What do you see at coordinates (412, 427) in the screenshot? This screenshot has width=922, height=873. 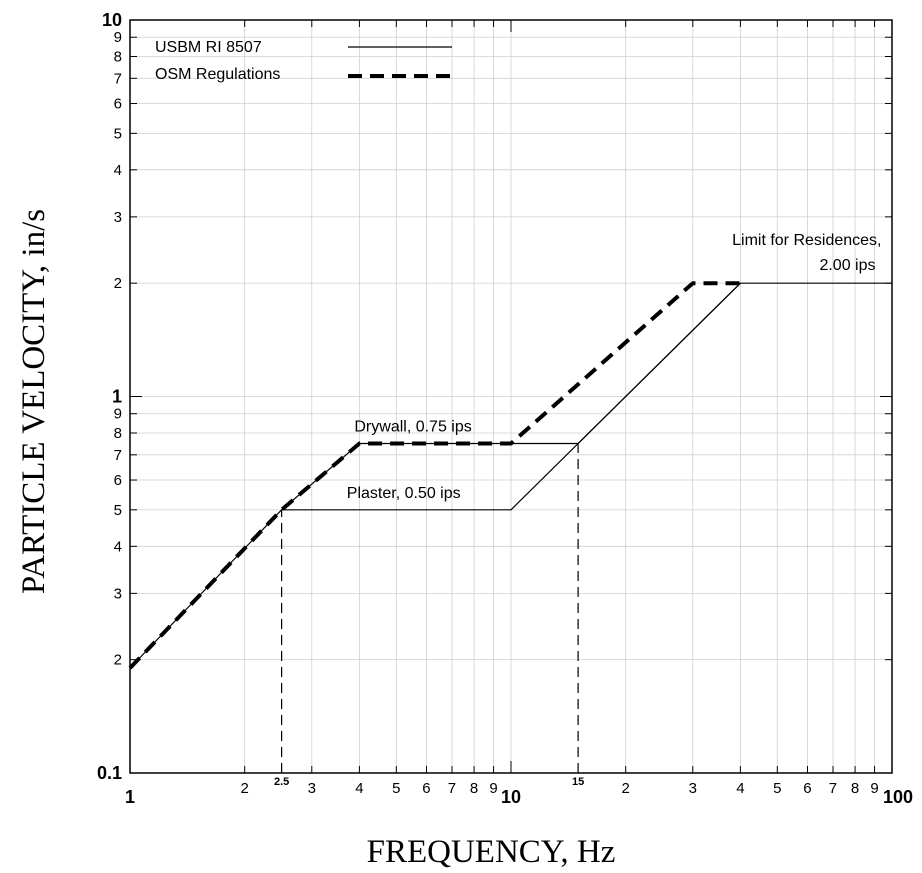 I see `annotation-drywall: Drywall, 0.75 ips` at bounding box center [412, 427].